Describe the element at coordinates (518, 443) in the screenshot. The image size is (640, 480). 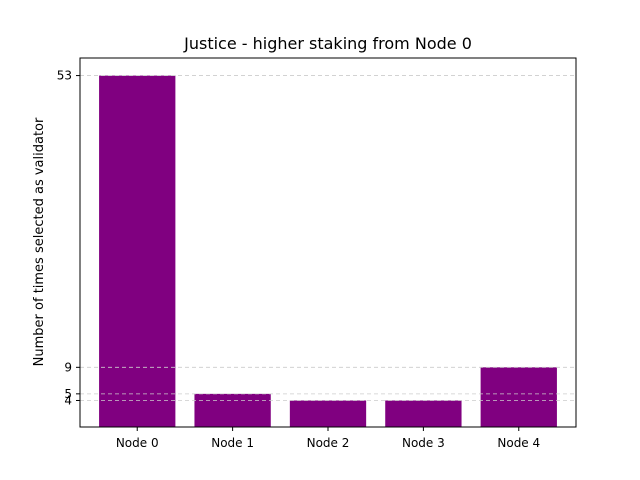
I see `x-tick-label: Node 4` at that location.